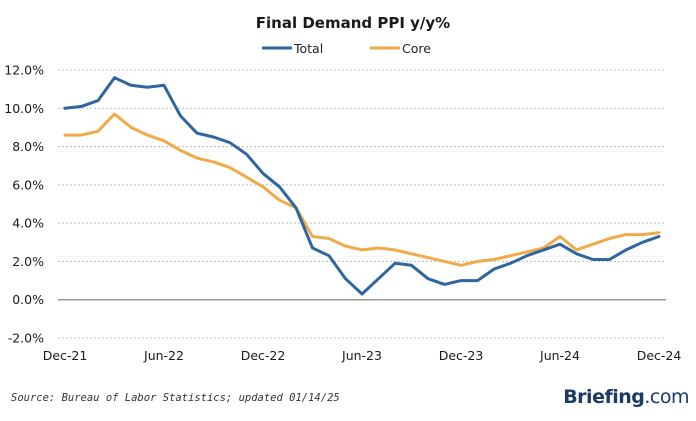  What do you see at coordinates (28, 299) in the screenshot?
I see `y-tick-label: 0.0%` at bounding box center [28, 299].